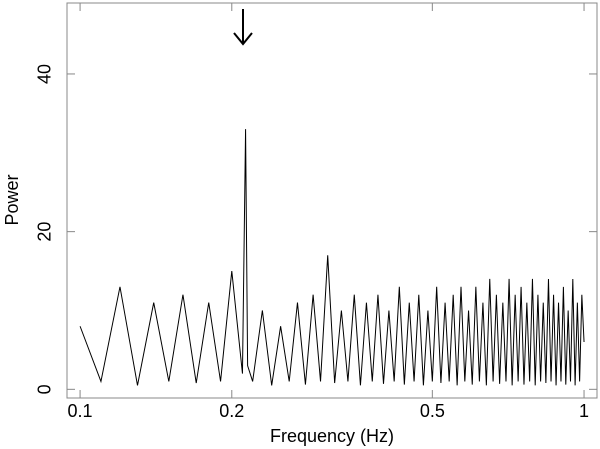 Image resolution: width=600 pixels, height=449 pixels. Describe the element at coordinates (80, 411) in the screenshot. I see `x-tick-label: 0.1` at that location.